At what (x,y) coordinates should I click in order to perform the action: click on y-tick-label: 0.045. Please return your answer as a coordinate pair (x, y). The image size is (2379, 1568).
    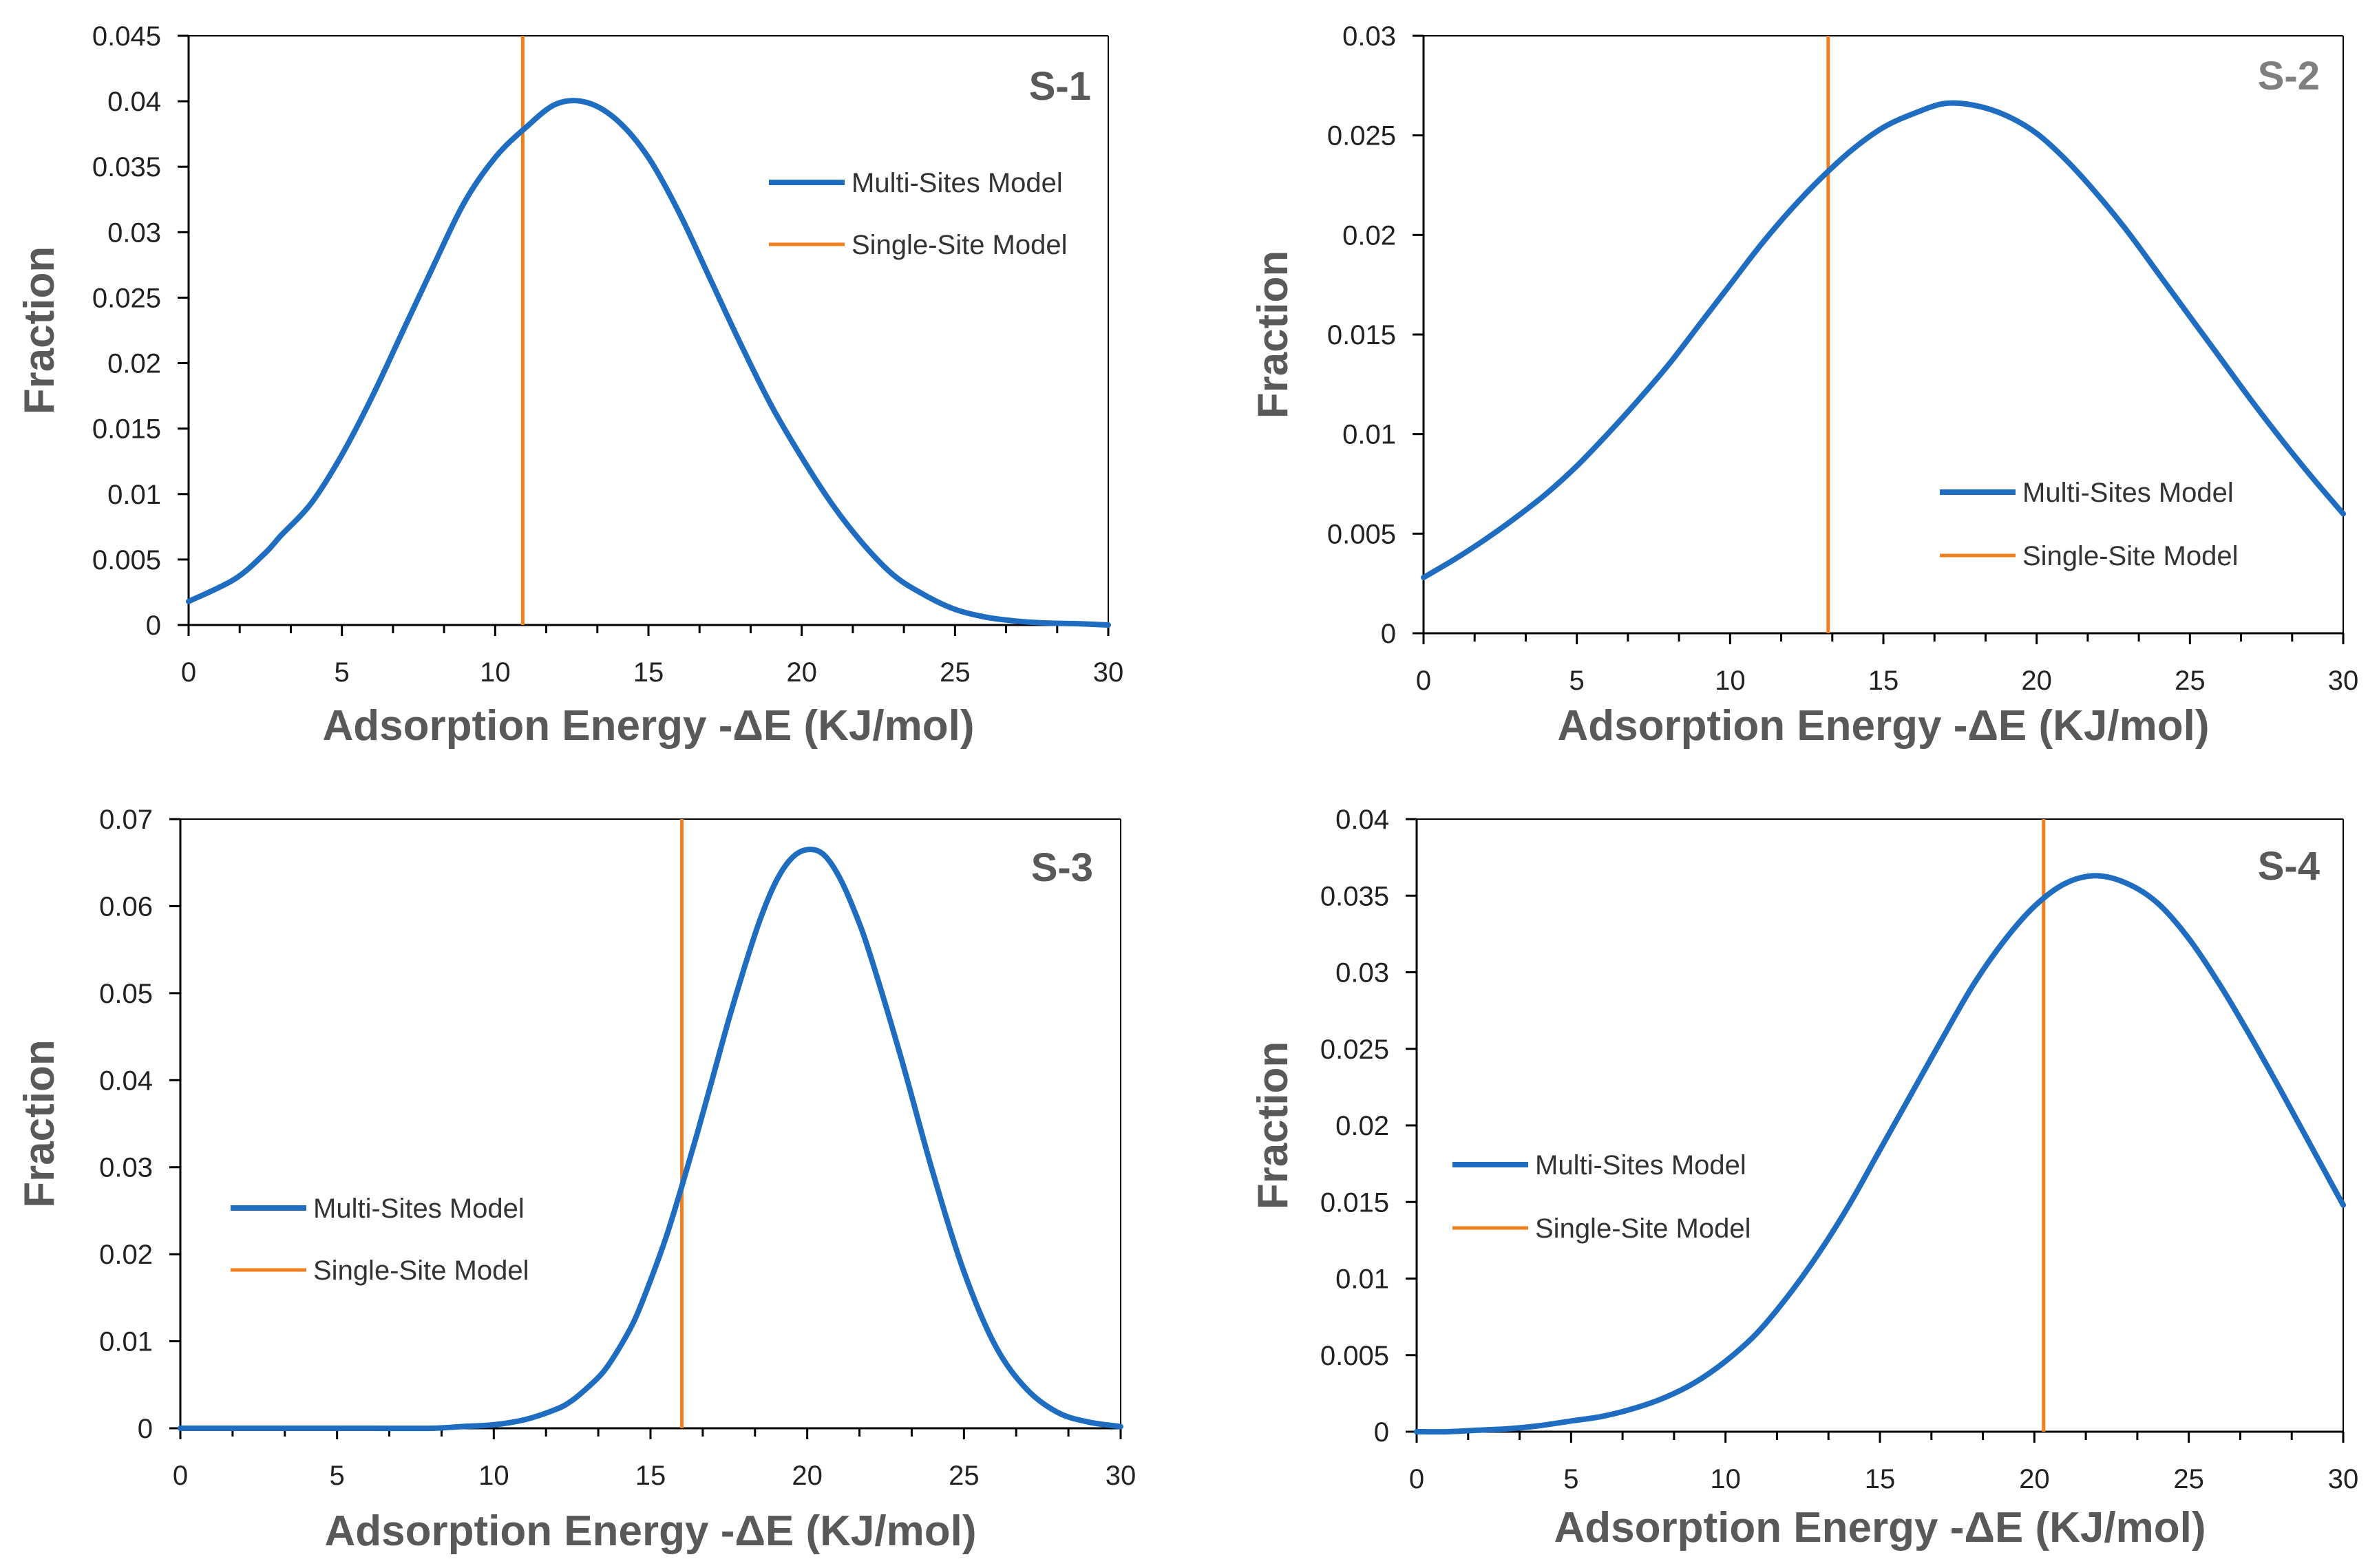
    Looking at the image, I should click on (127, 36).